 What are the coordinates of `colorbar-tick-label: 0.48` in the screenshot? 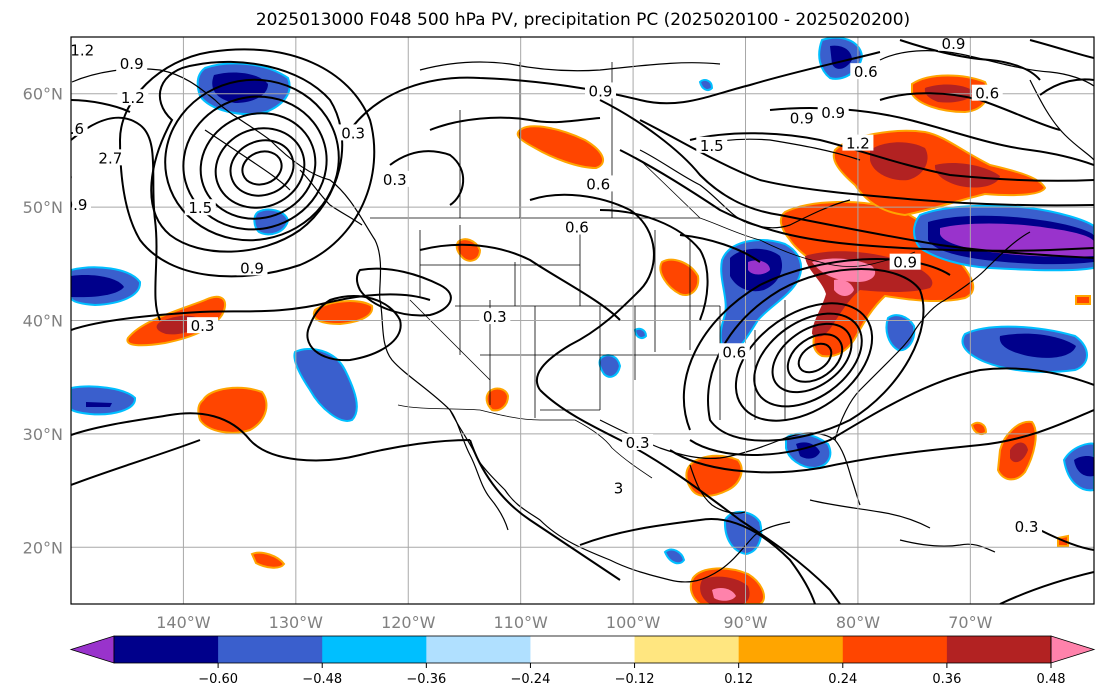 It's located at (1051, 679).